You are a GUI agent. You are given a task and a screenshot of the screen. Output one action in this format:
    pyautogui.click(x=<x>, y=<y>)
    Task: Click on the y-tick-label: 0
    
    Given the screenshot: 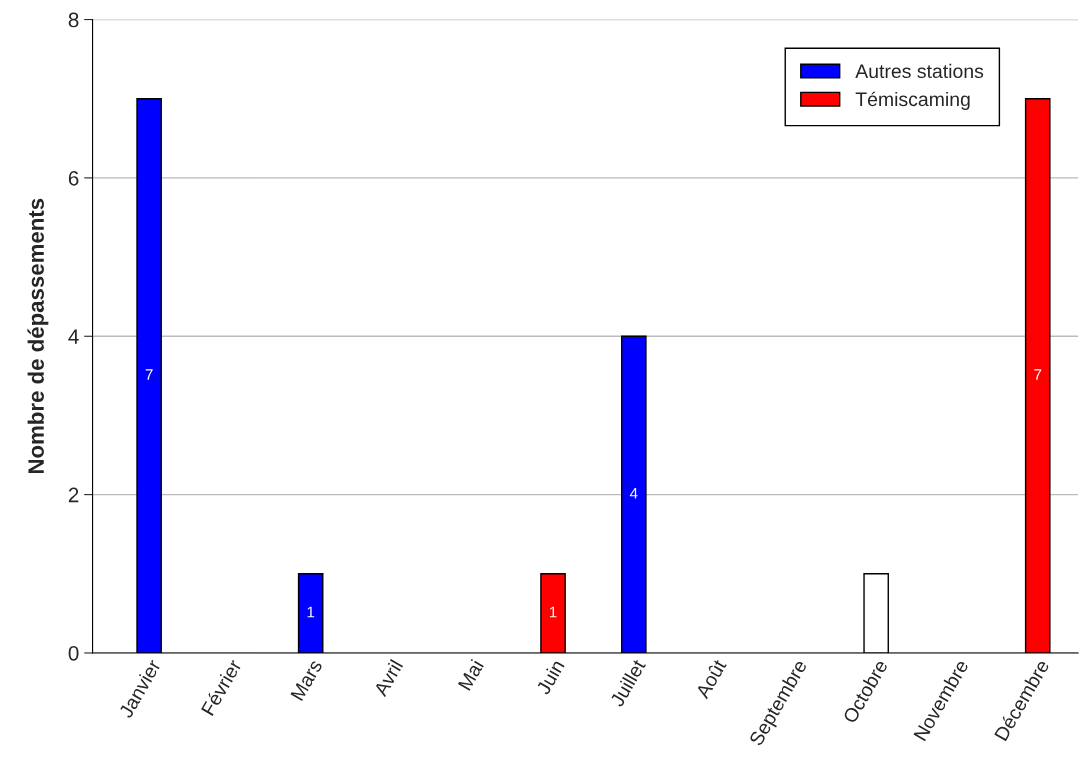 What is the action you would take?
    pyautogui.click(x=73, y=653)
    